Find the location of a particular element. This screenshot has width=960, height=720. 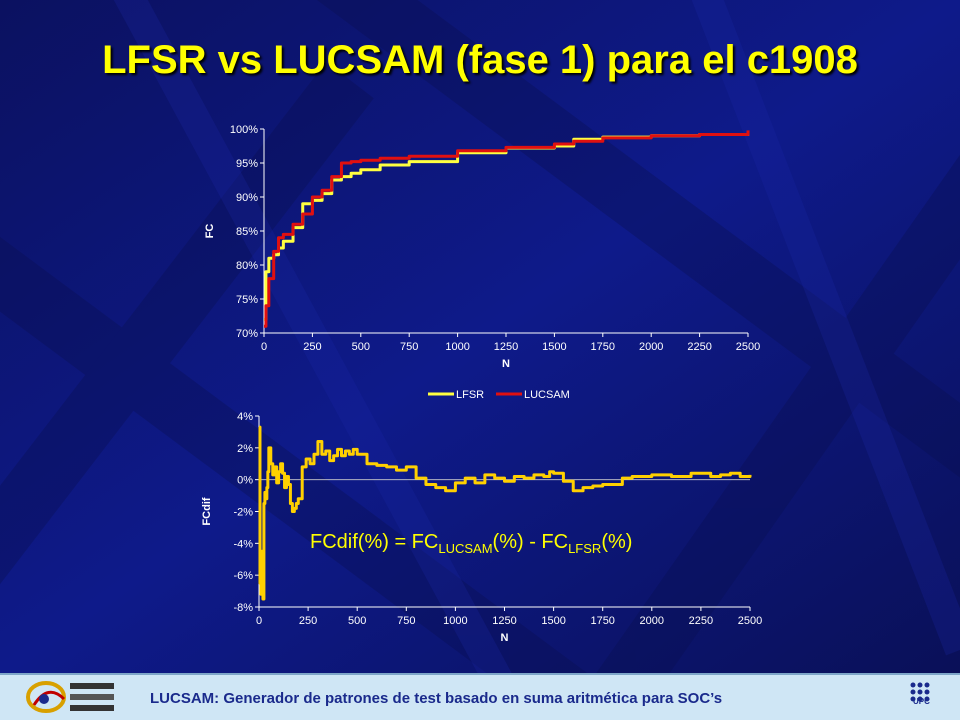

y-tick-label: -4% is located at coordinates (243, 544).